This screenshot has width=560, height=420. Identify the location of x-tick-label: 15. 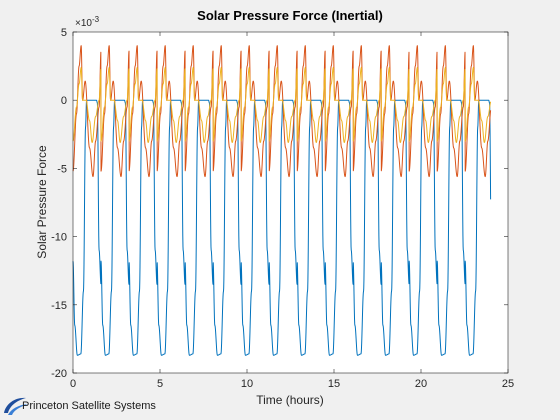
(334, 384).